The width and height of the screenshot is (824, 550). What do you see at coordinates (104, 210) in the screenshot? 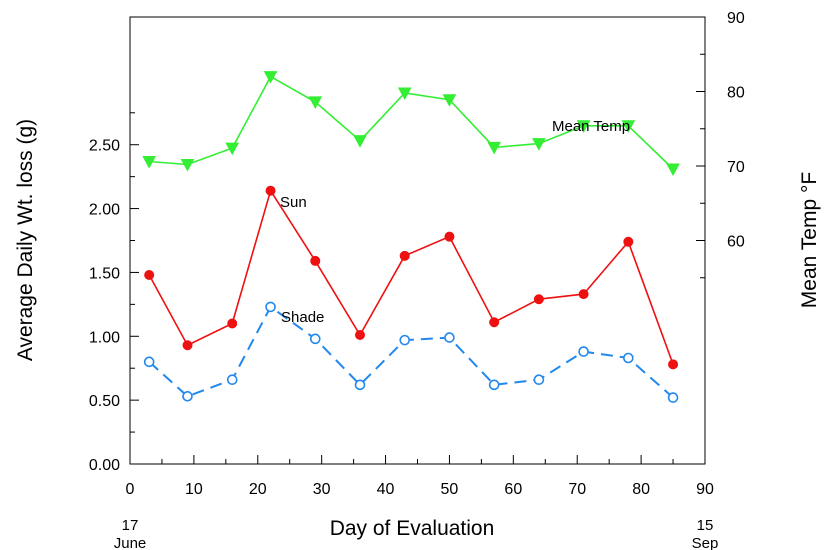
I see `y-tick-label: 2.00` at bounding box center [104, 210].